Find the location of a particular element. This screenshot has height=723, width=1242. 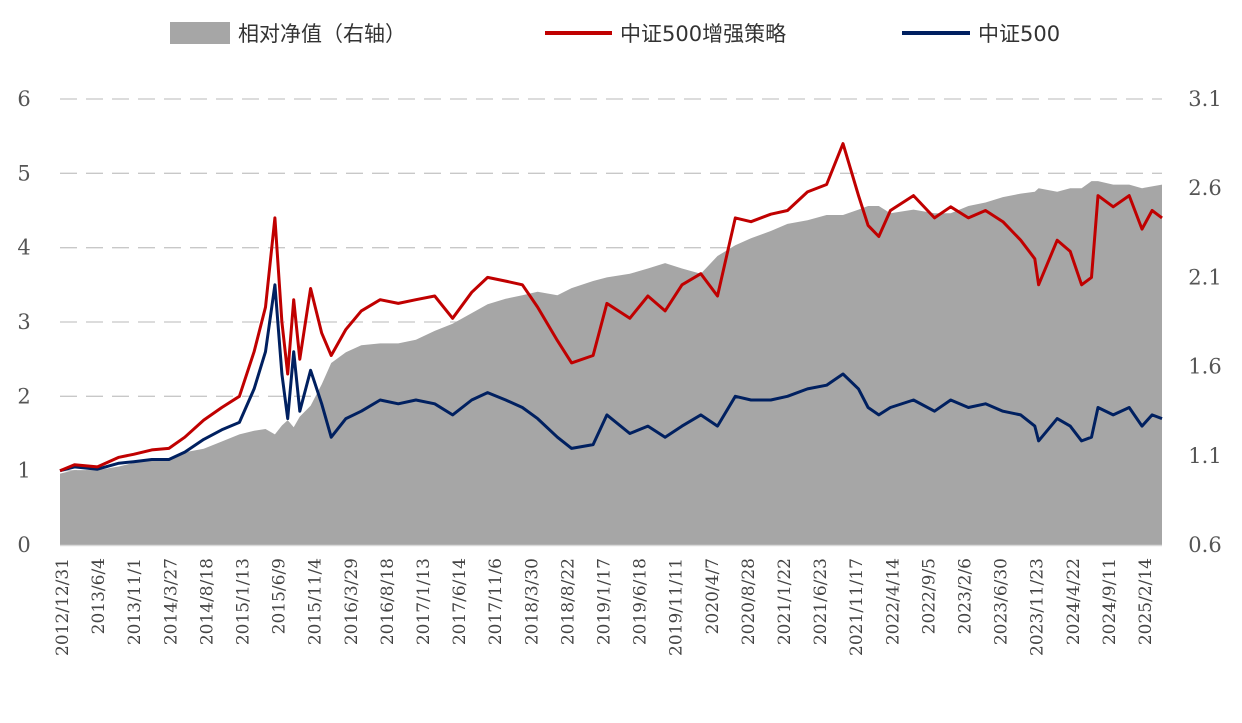

x-tick-label: 2018/3/30 is located at coordinates (532, 601).